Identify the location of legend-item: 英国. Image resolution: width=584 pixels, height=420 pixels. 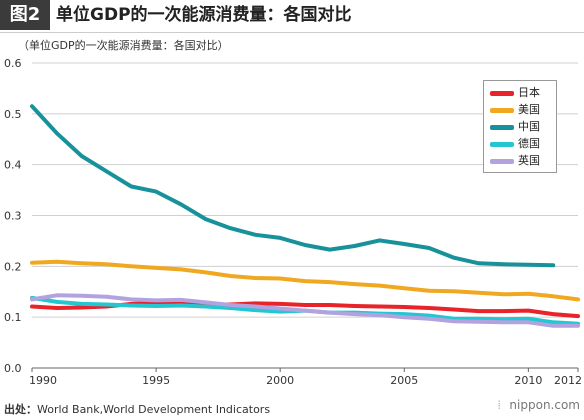
(522, 161).